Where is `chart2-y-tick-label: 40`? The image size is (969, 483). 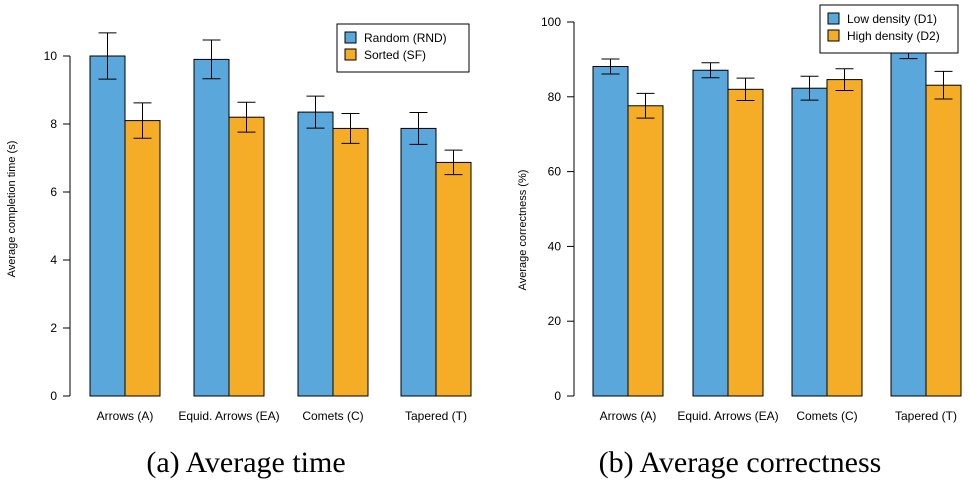
chart2-y-tick-label: 40 is located at coordinates (555, 246).